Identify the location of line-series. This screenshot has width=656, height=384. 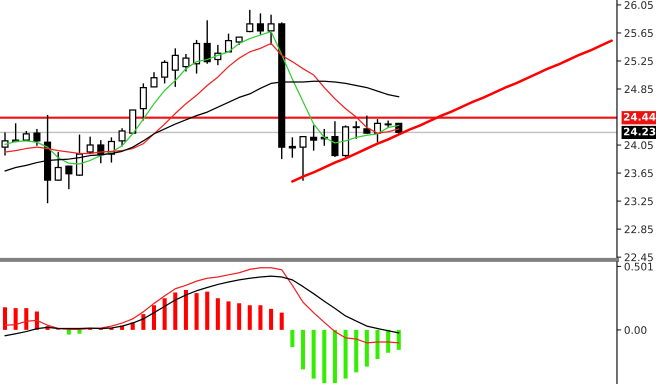
(202, 305).